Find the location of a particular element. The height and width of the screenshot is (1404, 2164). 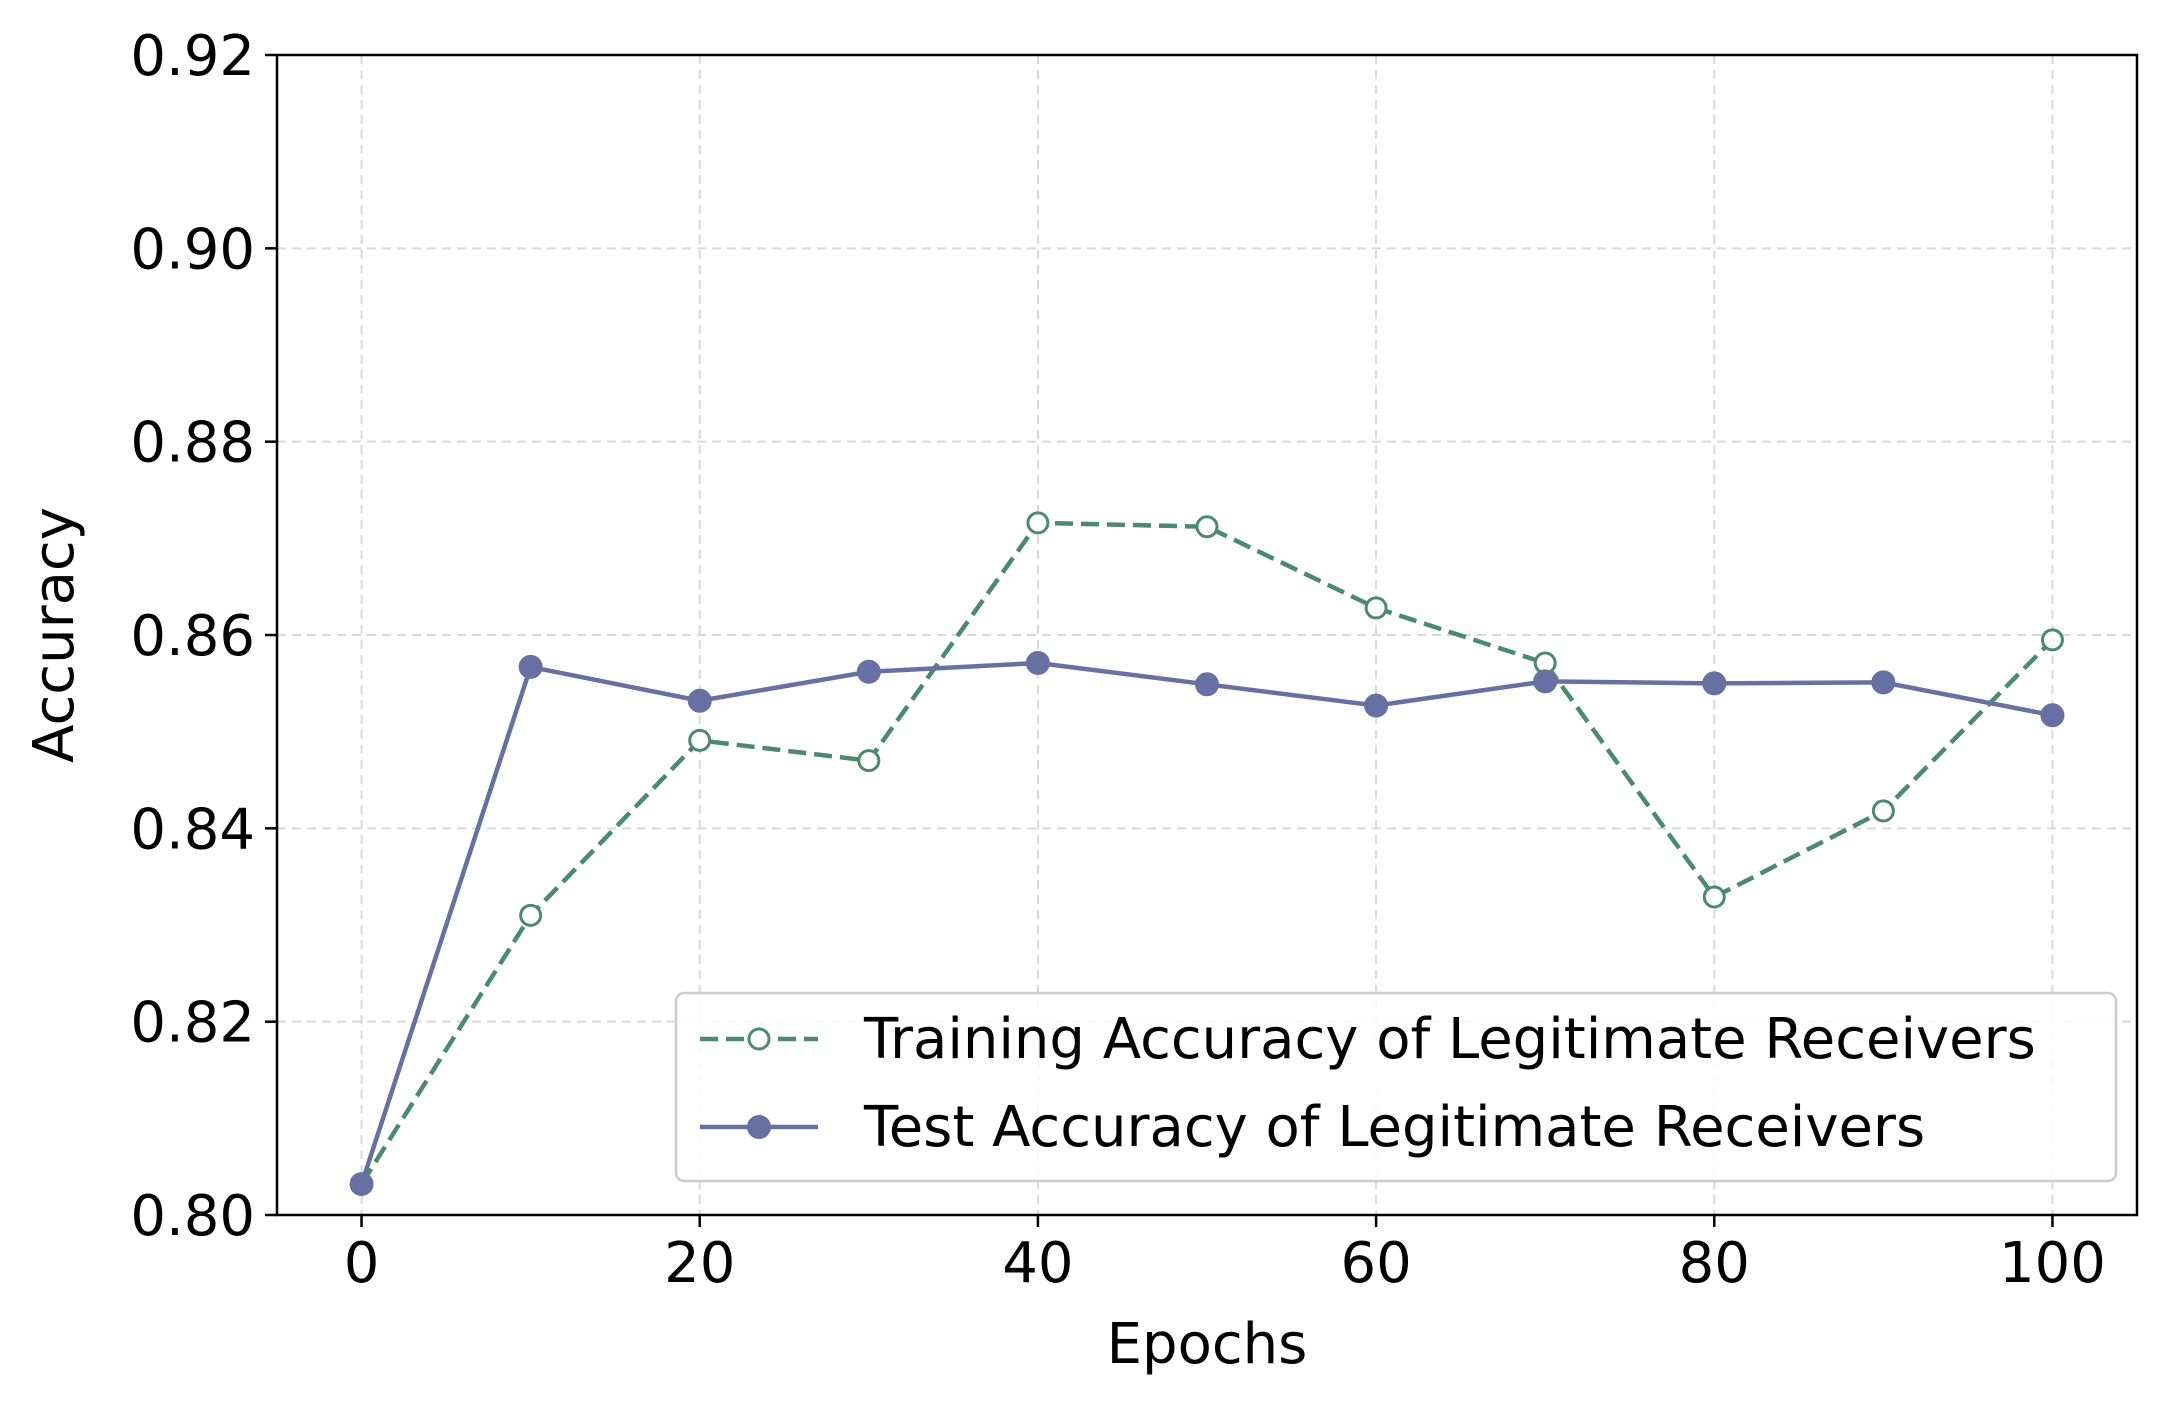

y-tick-label: 0.86 is located at coordinates (192, 636).